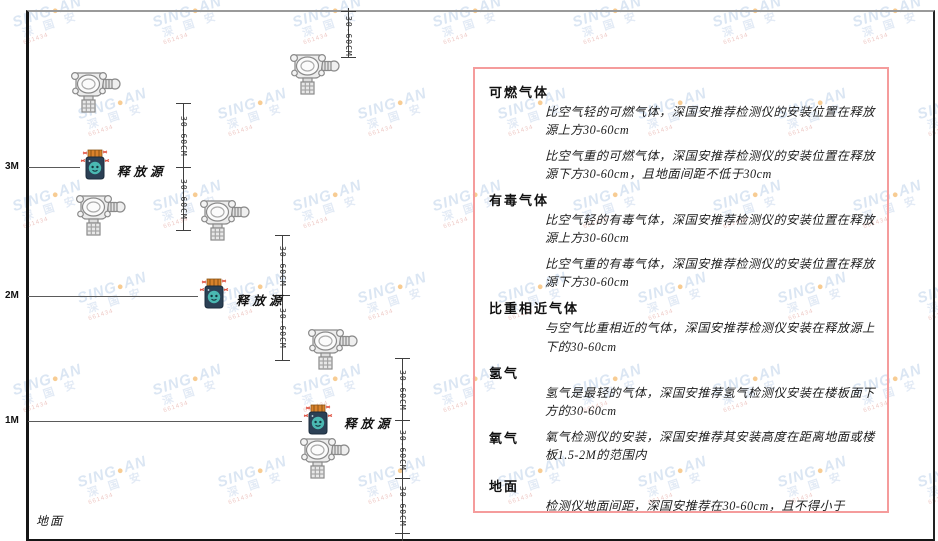  What do you see at coordinates (504, 487) in the screenshot?
I see `panel-section-heading: 地面` at bounding box center [504, 487].